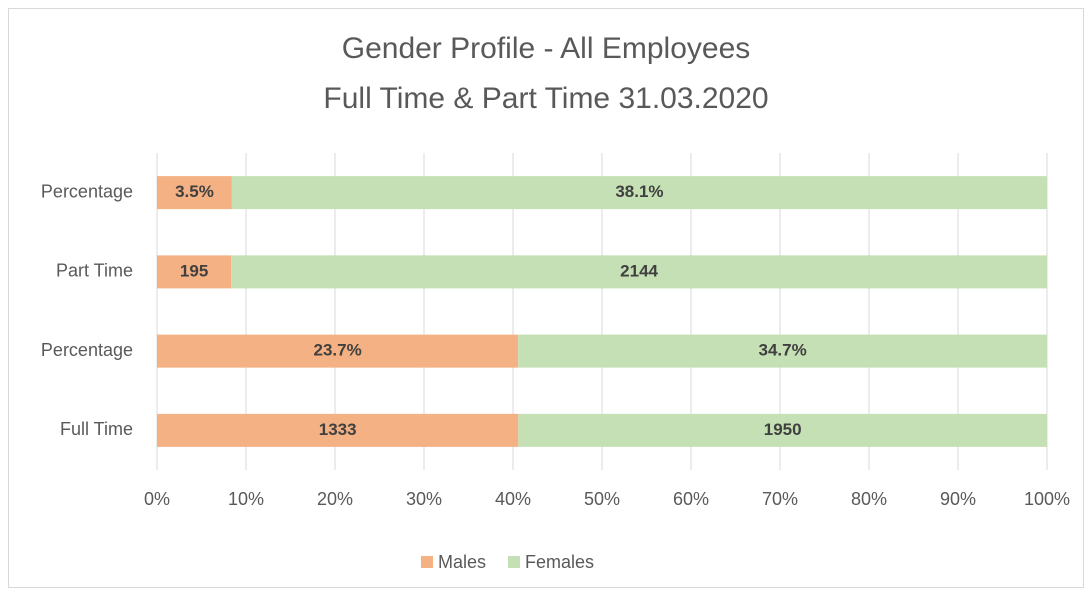 The image size is (1092, 596). I want to click on data-label: 1950, so click(783, 429).